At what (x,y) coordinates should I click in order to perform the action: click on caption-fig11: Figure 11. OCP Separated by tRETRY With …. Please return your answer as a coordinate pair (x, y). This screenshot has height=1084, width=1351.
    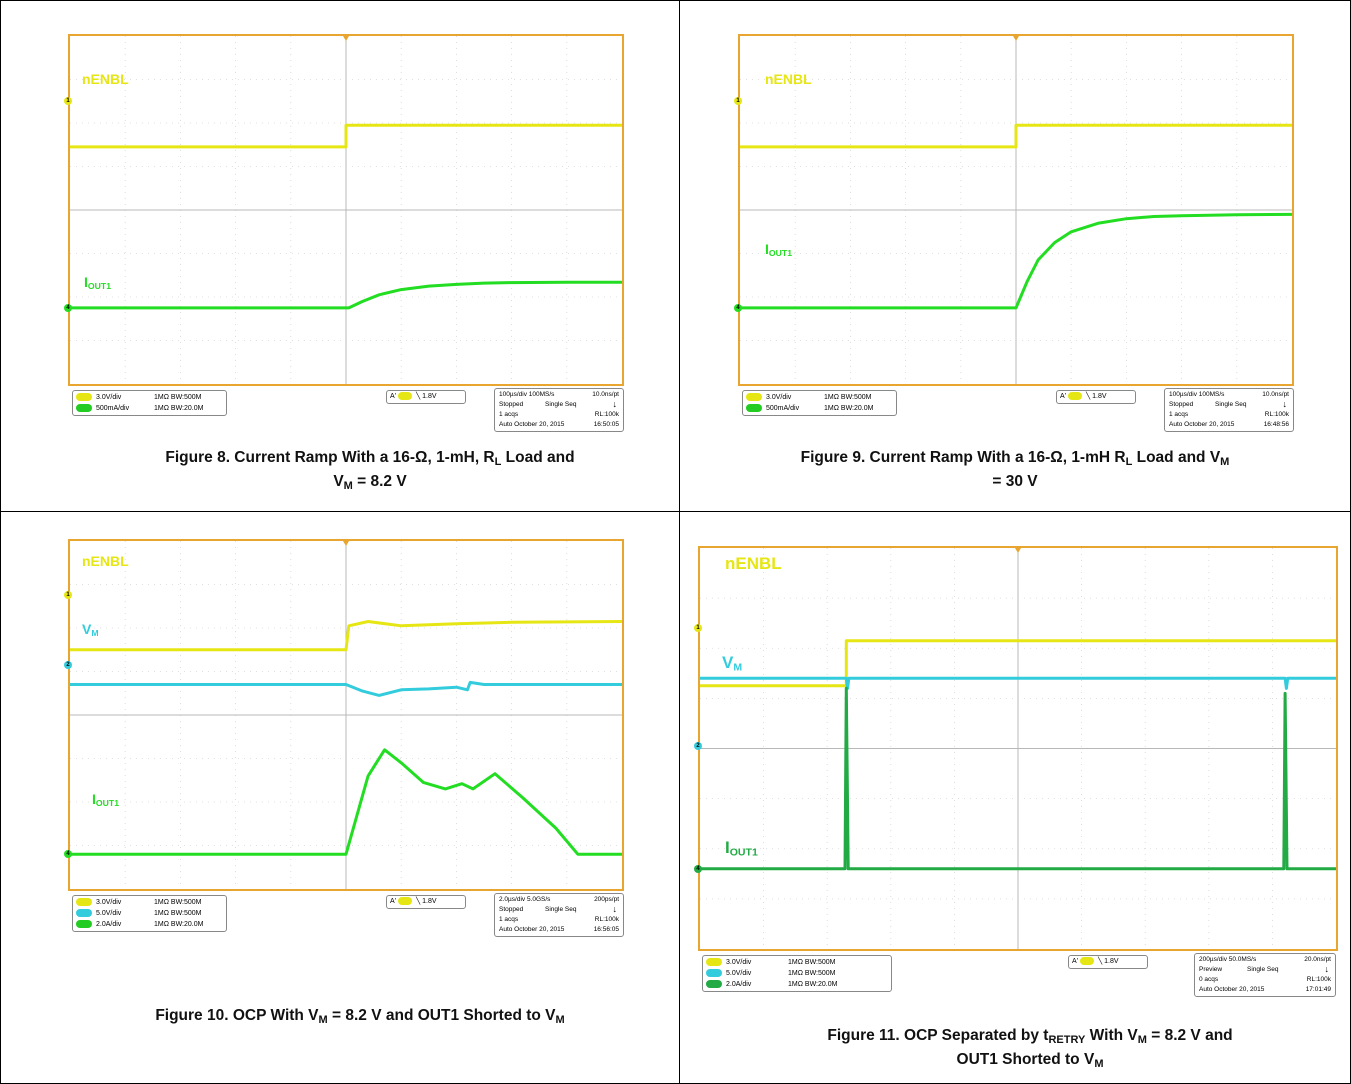
    Looking at the image, I should click on (1030, 1048).